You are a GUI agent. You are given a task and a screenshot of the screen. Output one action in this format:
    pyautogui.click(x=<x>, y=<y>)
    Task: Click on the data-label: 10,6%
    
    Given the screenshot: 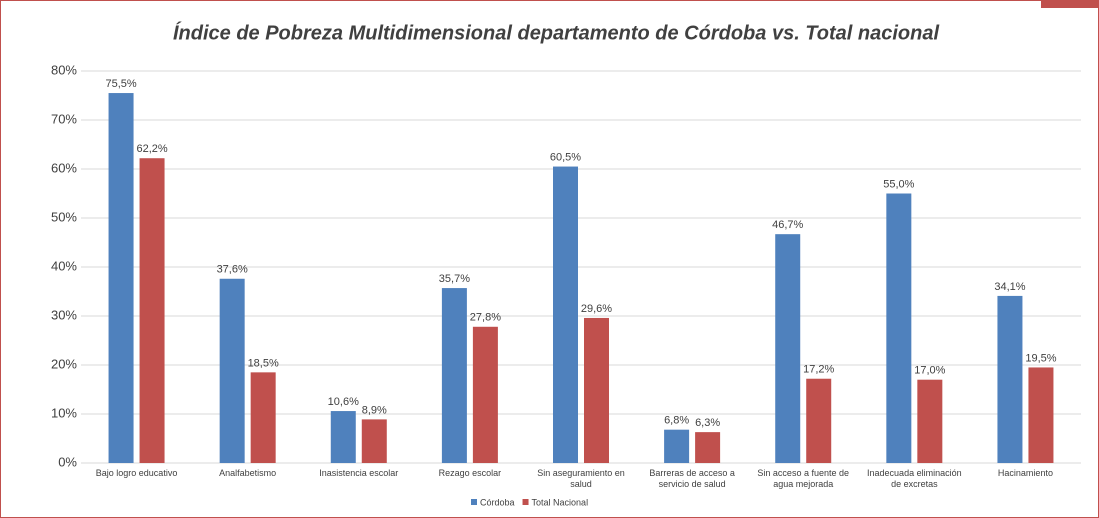 What is the action you would take?
    pyautogui.click(x=343, y=402)
    